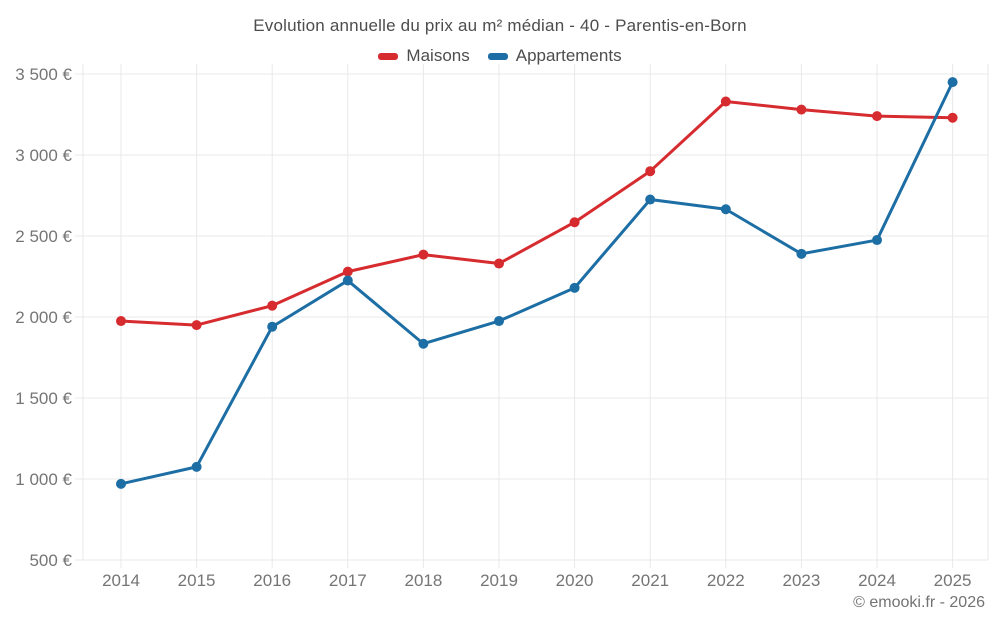 This screenshot has height=625, width=1000. I want to click on x-axis-label: 2016, so click(272, 580).